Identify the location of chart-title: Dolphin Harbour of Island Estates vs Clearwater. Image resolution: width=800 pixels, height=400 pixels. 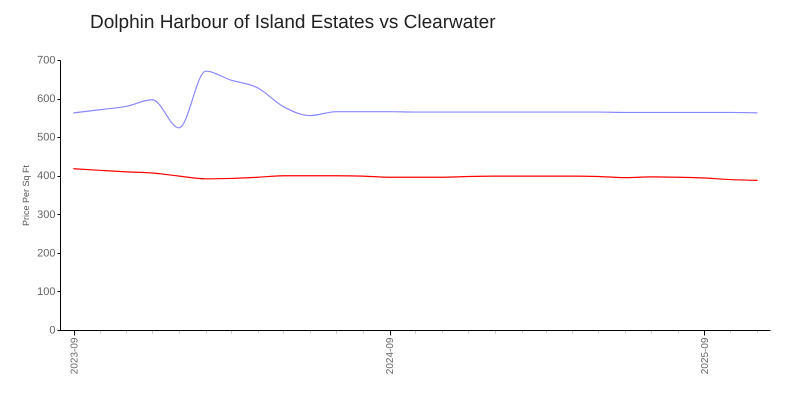
(293, 22).